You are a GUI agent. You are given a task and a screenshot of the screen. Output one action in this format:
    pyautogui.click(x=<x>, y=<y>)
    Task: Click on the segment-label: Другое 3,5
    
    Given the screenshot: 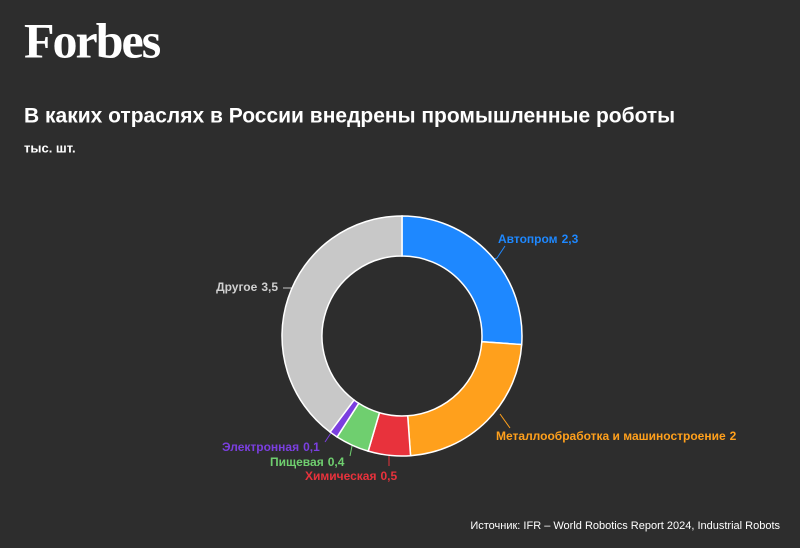 What is the action you would take?
    pyautogui.click(x=247, y=287)
    